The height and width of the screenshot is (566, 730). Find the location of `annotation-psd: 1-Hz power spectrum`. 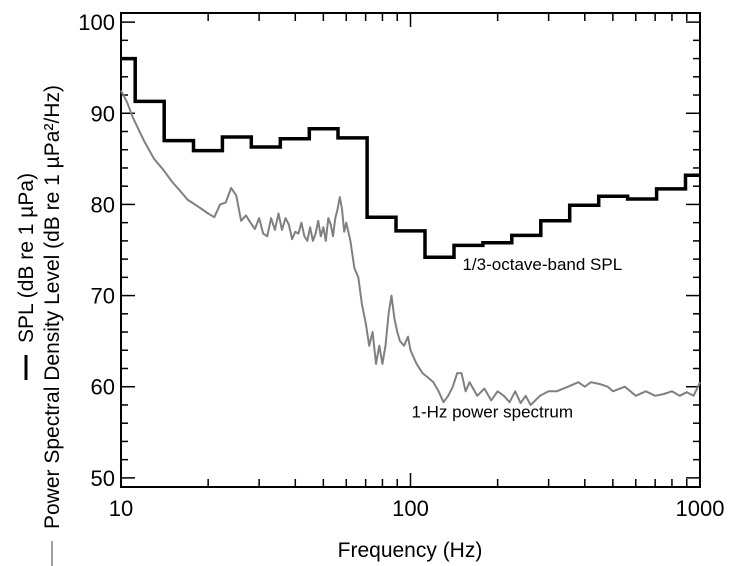

annotation-psd: 1-Hz power spectrum is located at coordinates (493, 412).